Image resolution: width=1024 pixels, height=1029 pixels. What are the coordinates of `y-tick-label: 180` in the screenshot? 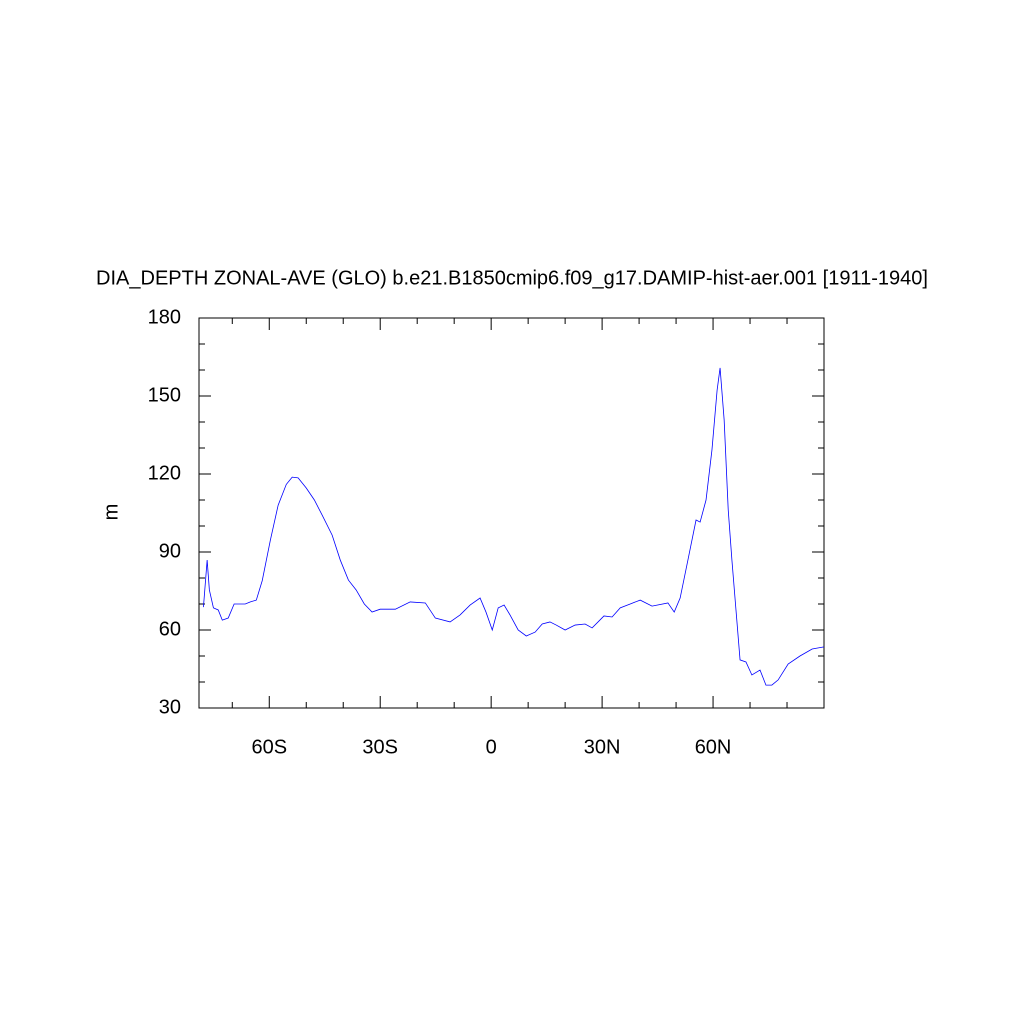 It's located at (164, 317).